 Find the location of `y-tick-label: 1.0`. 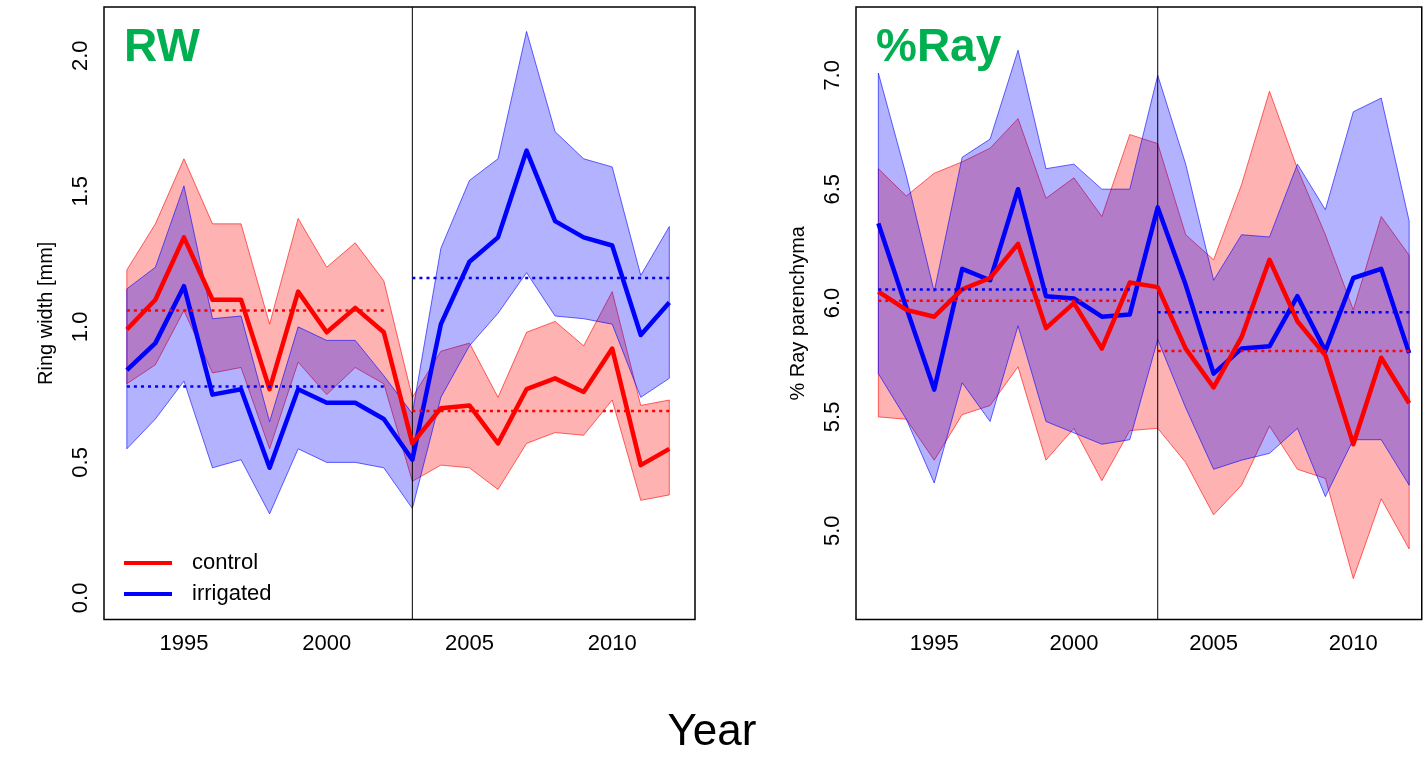

y-tick-label: 1.0 is located at coordinates (80, 327).